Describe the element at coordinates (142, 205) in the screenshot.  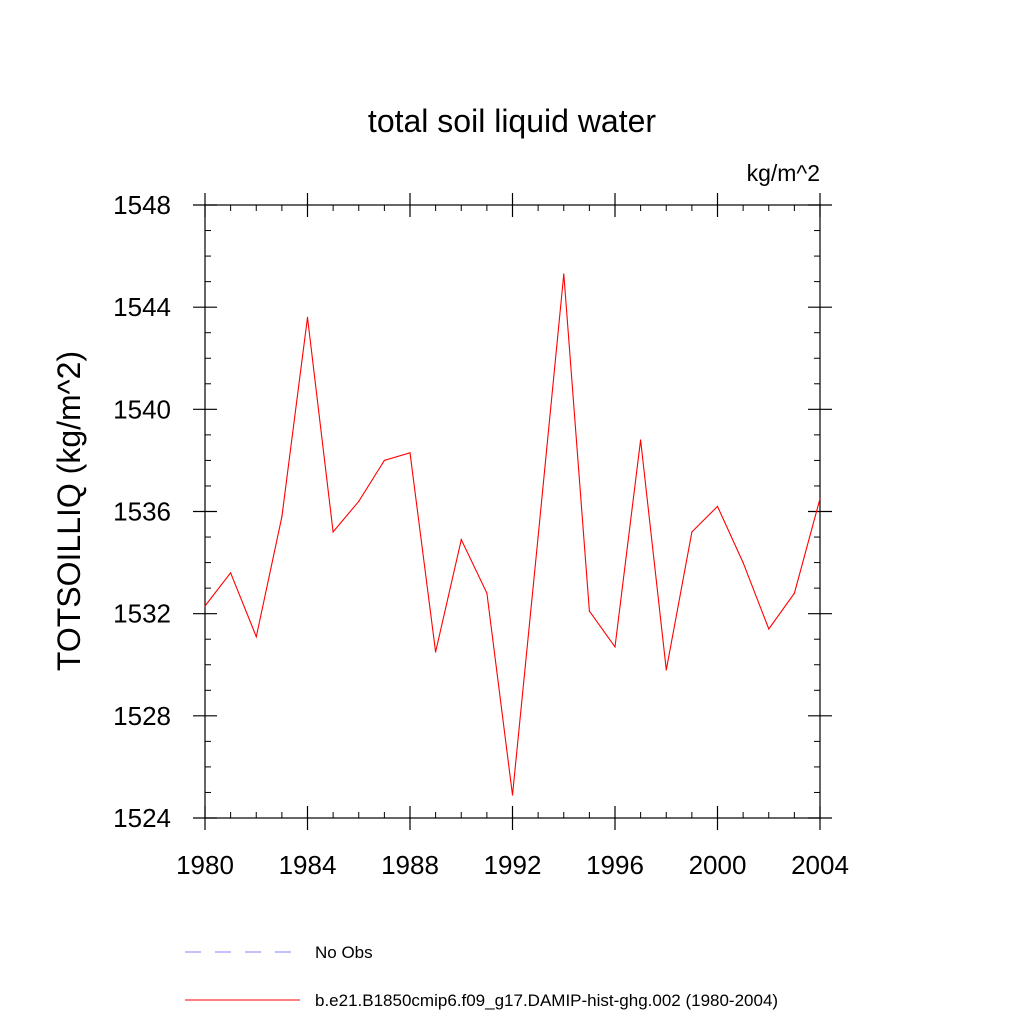
I see `y-tick-label: 1548` at that location.